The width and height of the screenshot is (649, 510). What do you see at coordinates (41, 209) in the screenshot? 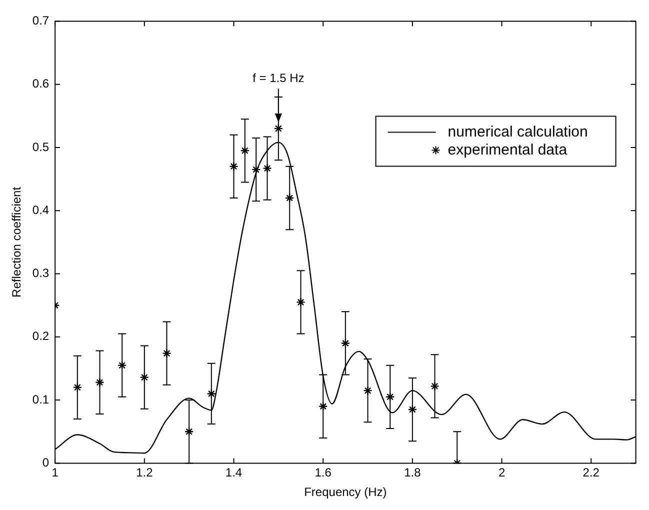
I see `y-tick-label: 0.4` at bounding box center [41, 209].